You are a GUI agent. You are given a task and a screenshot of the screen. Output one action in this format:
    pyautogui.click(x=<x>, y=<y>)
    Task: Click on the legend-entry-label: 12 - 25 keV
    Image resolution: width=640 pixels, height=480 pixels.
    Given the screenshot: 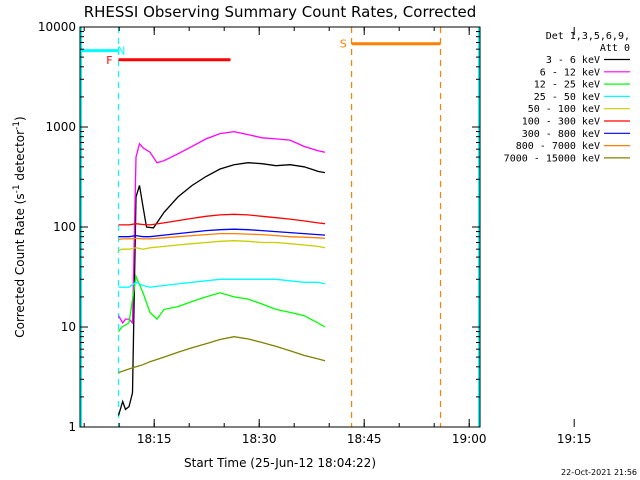 What is the action you would take?
    pyautogui.click(x=567, y=85)
    